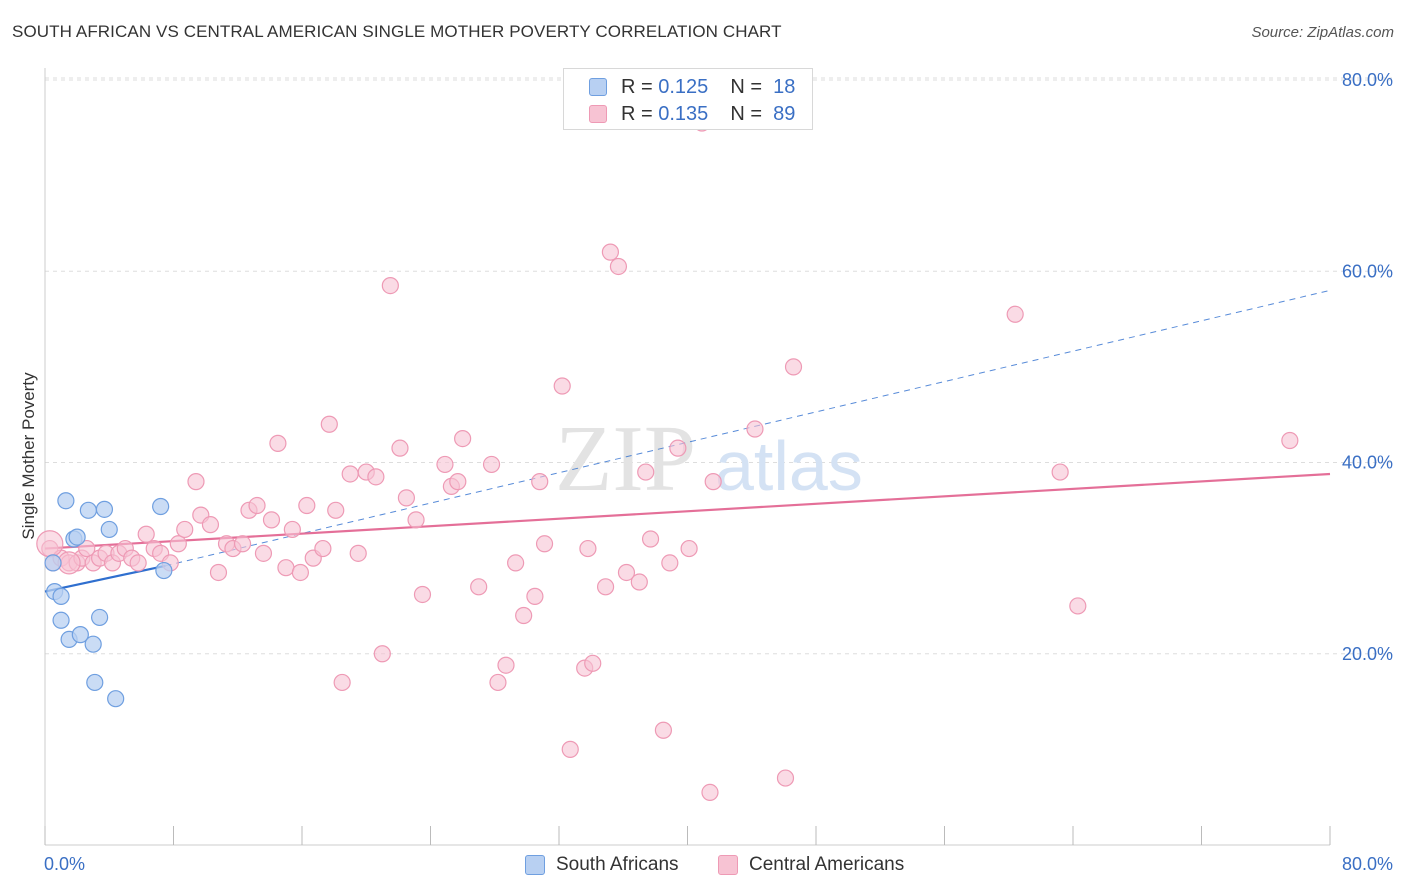  Describe the element at coordinates (64, 864) in the screenshot. I see `x-tick-label: 0.0%` at that location.